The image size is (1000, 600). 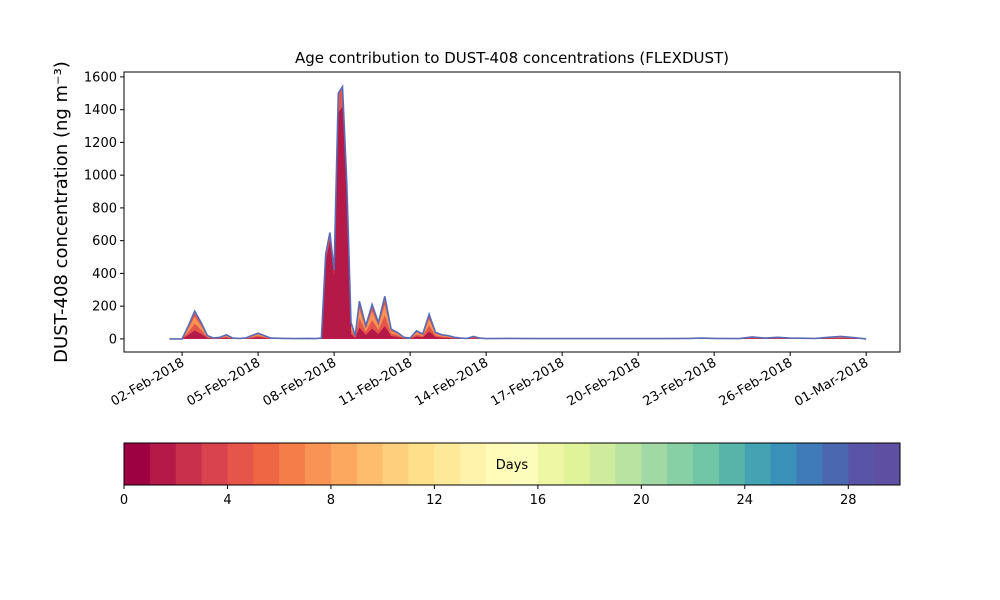 What do you see at coordinates (124, 500) in the screenshot?
I see `colorbar-tick-label: 0` at bounding box center [124, 500].